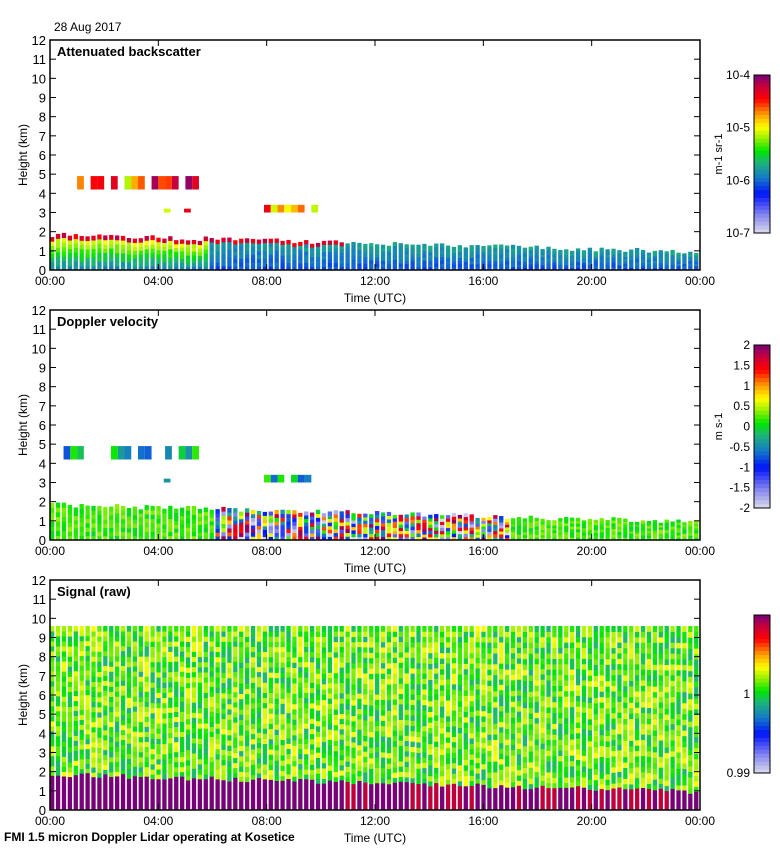 This screenshot has width=780, height=850. What do you see at coordinates (424, 796) in the screenshot?
I see `signal-boundary-layer` at bounding box center [424, 796].